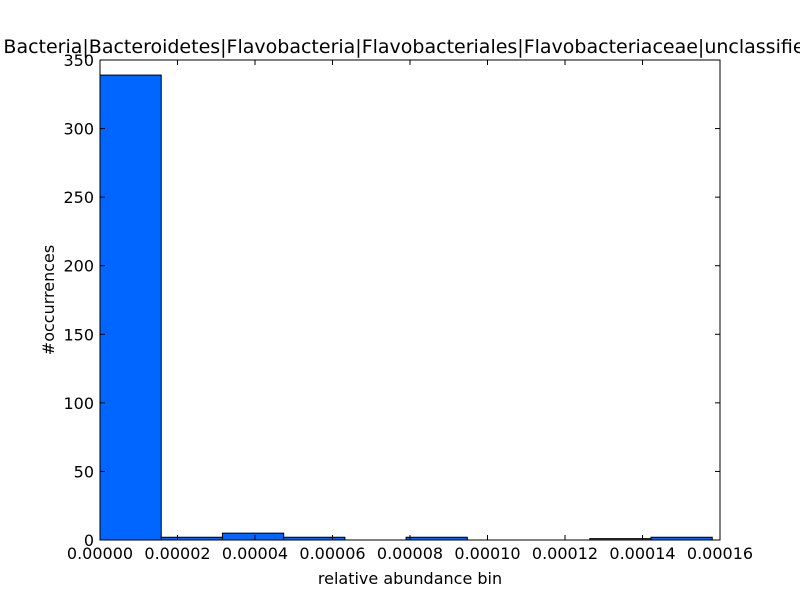  Describe the element at coordinates (84, 471) in the screenshot. I see `y-tick-label-1: 50` at that location.